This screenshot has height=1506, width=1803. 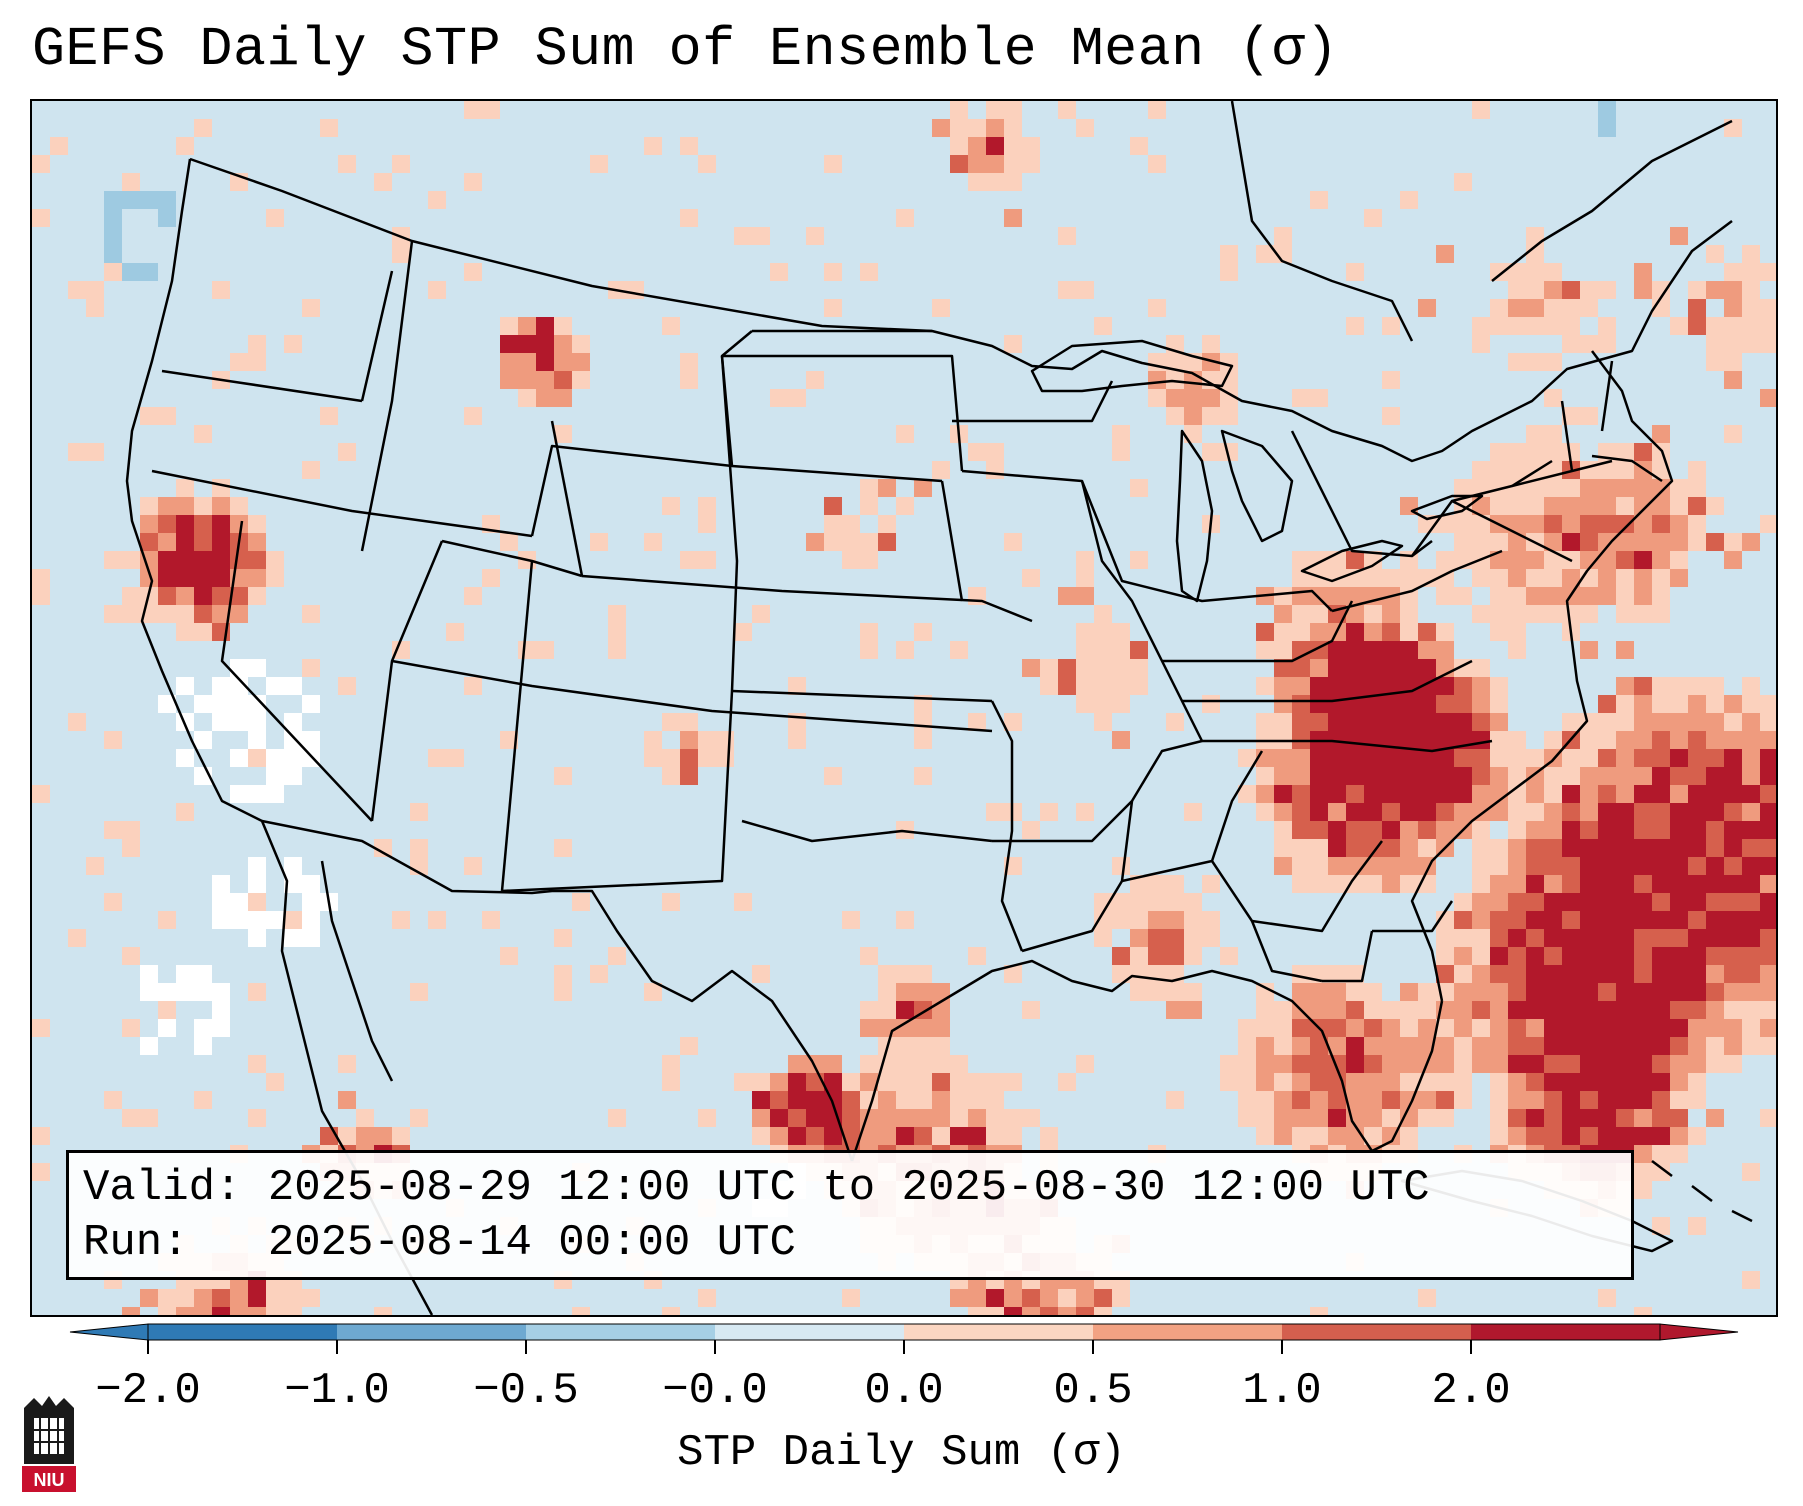 What do you see at coordinates (809, 1347) in the screenshot?
I see `colorbar-ticks` at bounding box center [809, 1347].